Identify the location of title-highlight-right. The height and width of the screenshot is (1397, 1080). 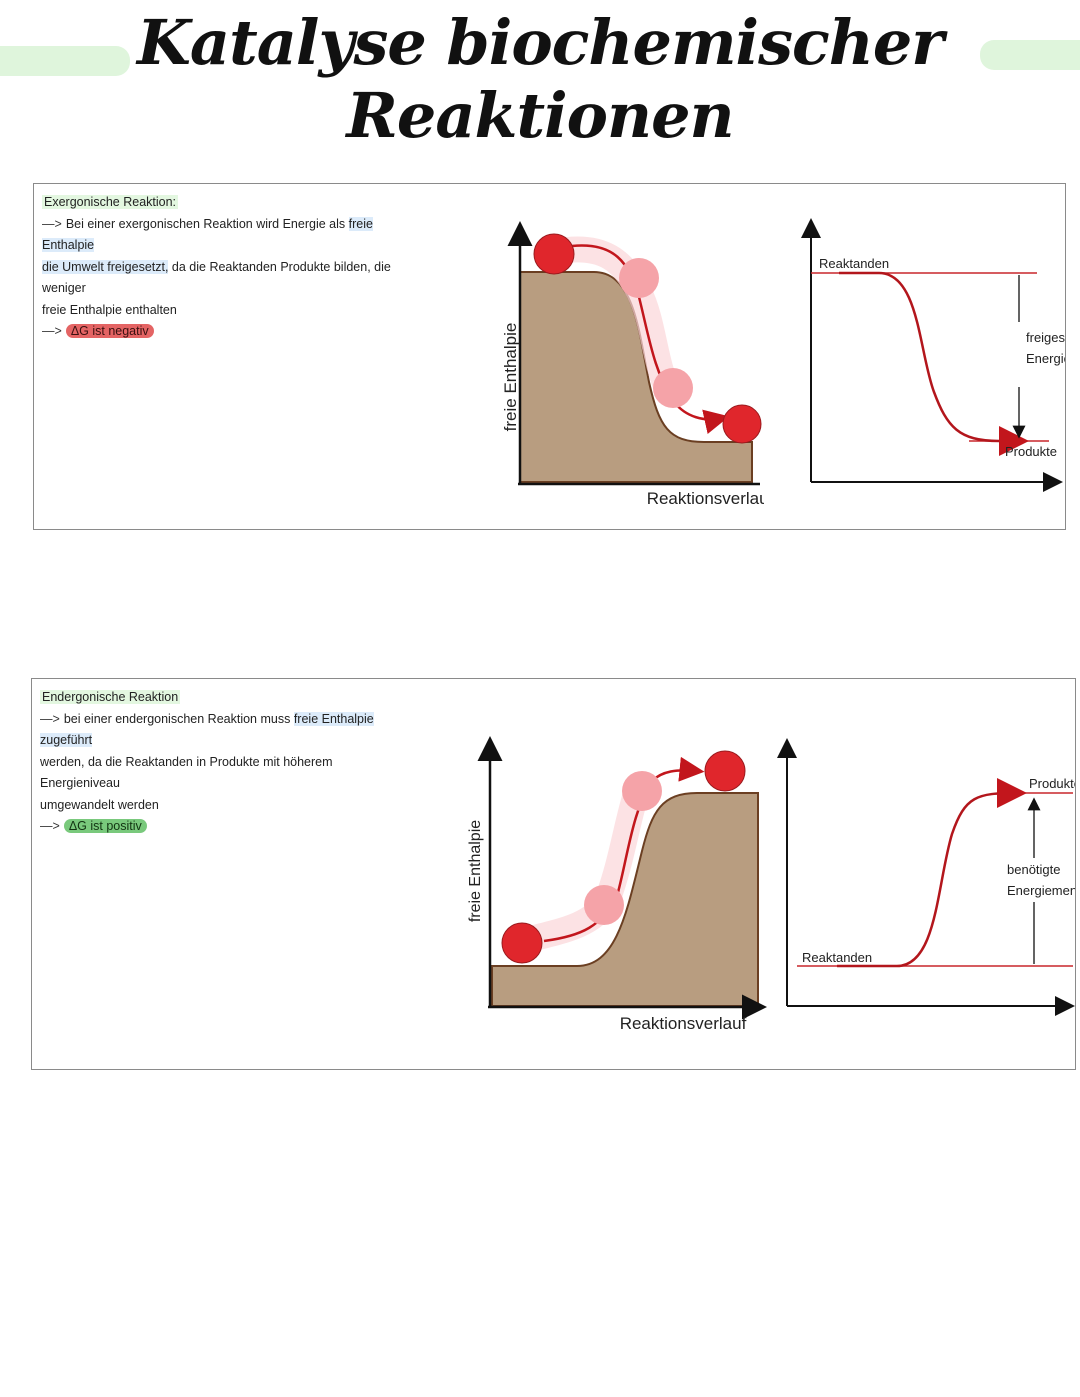
(1030, 55).